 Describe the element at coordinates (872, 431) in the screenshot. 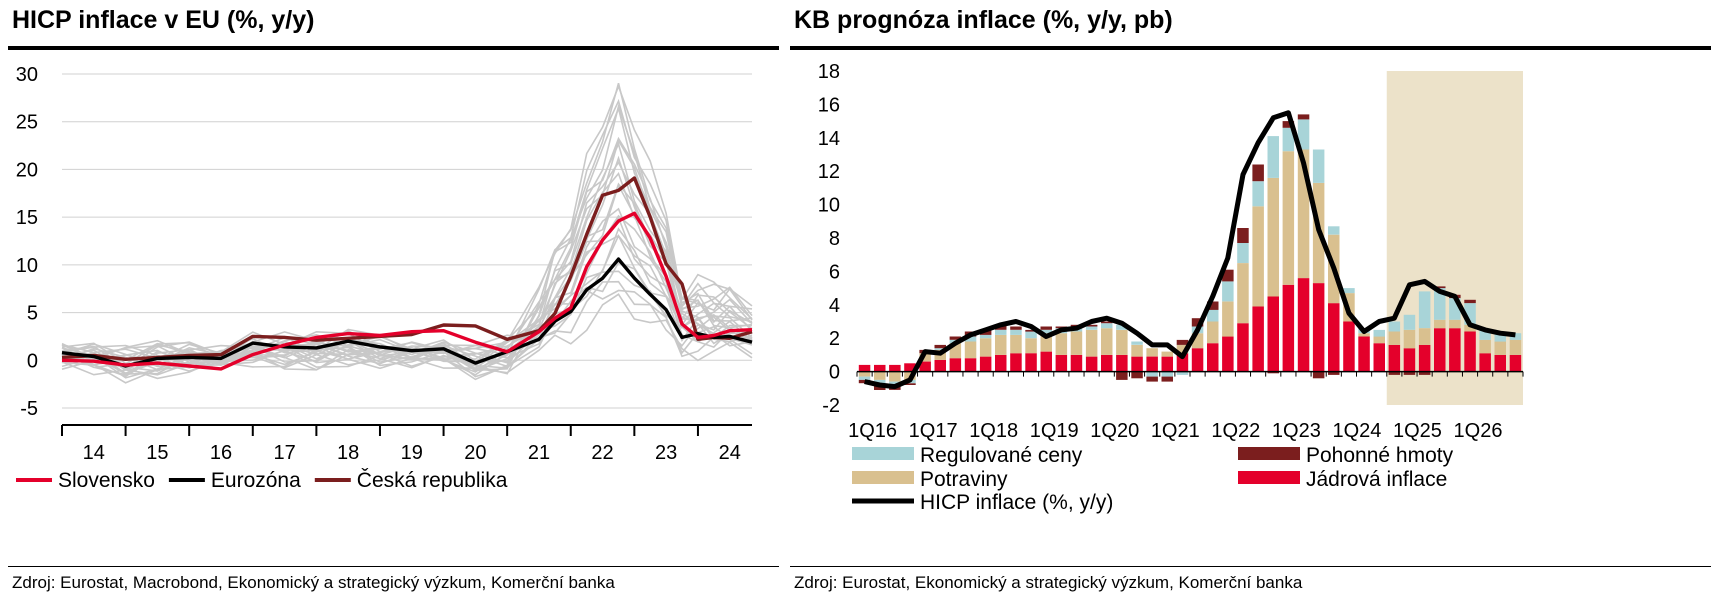

I see `x-tick-label: 1Q16` at that location.